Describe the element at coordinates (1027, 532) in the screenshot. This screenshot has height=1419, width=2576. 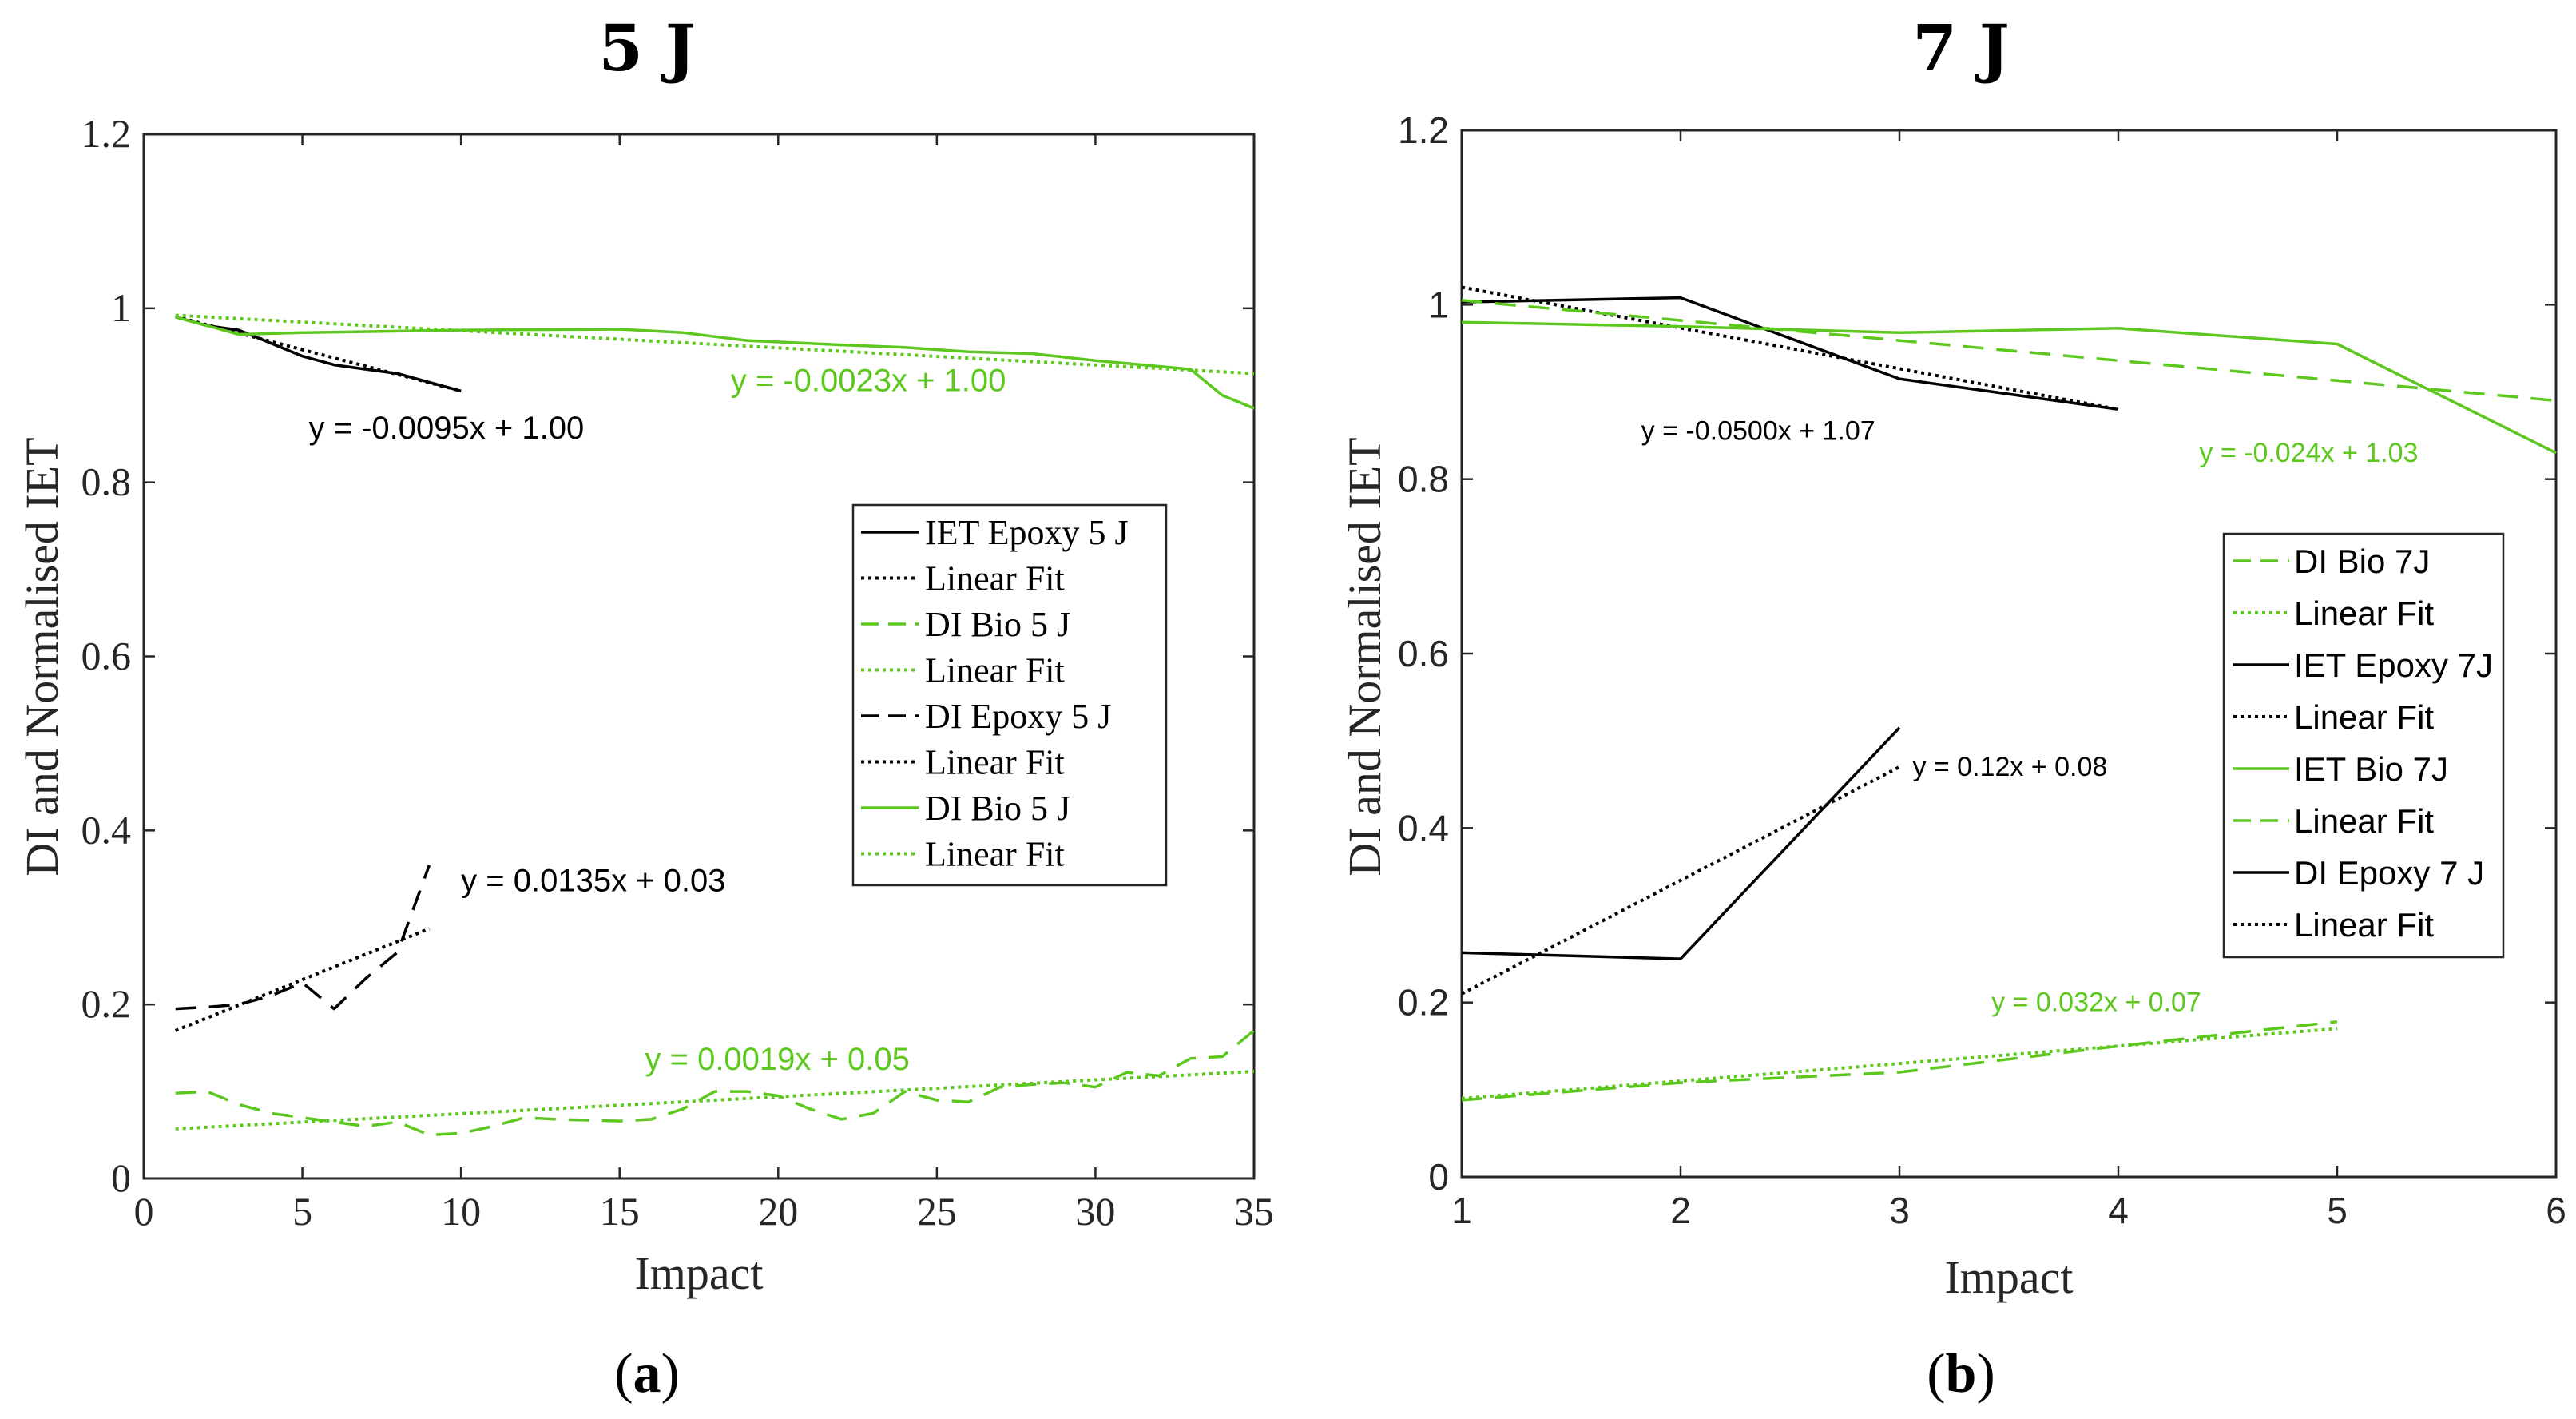
I see `legend-label: IET Epoxy 5 J` at that location.